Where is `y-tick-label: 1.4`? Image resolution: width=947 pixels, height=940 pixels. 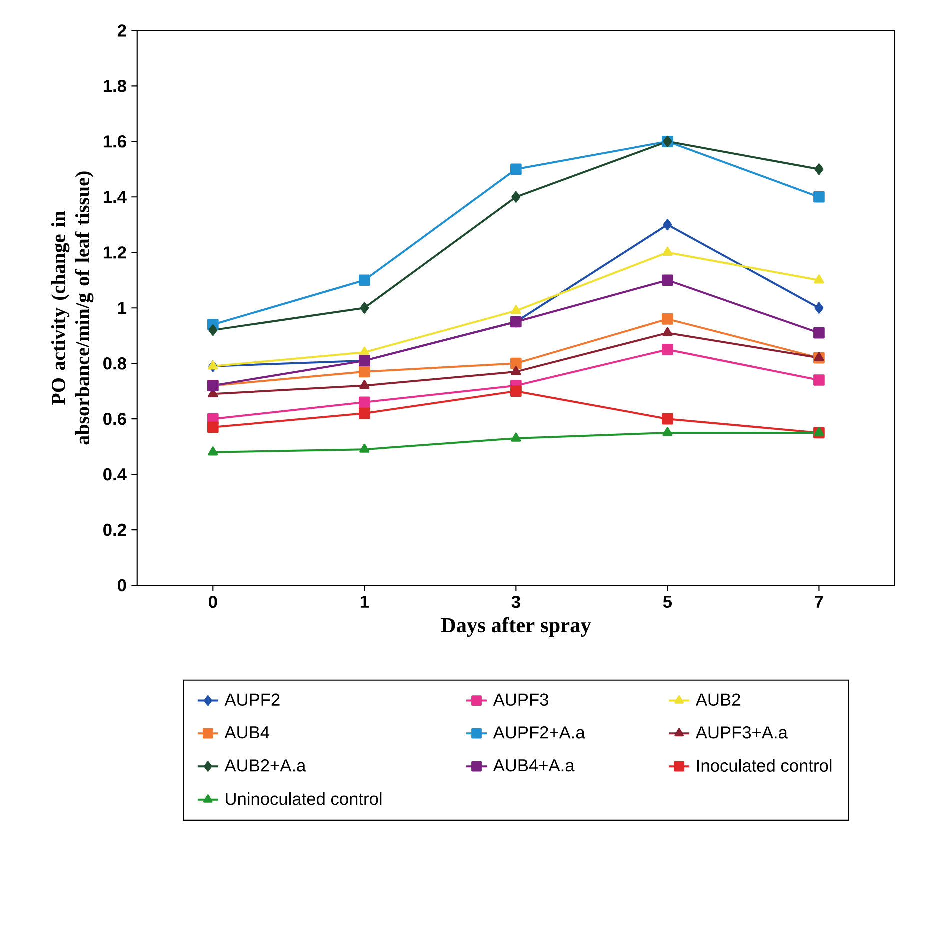
y-tick-label: 1.4 is located at coordinates (115, 197).